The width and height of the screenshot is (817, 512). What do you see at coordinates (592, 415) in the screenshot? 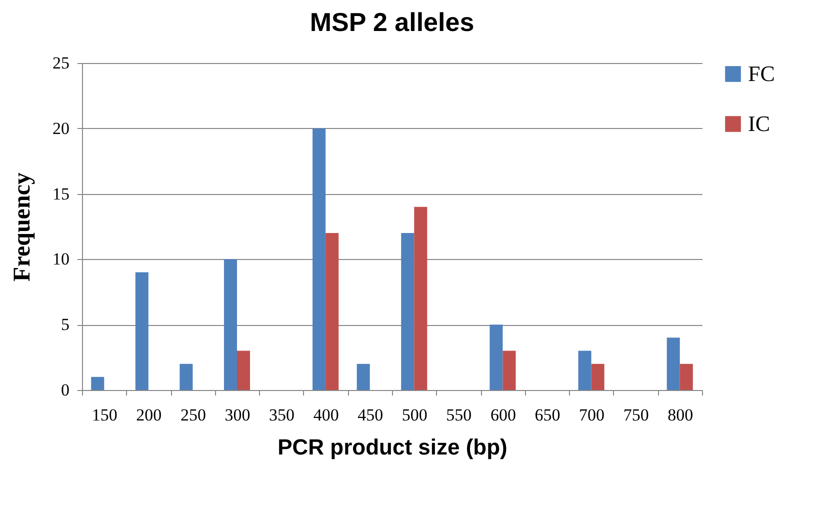
I see `x-tick-label: 700` at bounding box center [592, 415].